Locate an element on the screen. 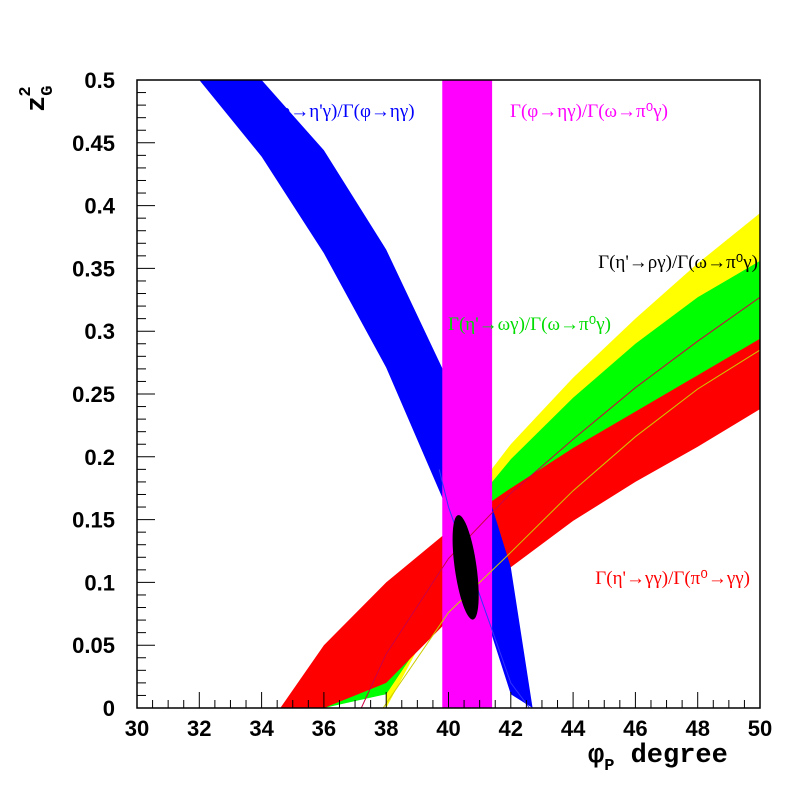 The image size is (788, 788). y-axis-symbol: z is located at coordinates (38, 104).